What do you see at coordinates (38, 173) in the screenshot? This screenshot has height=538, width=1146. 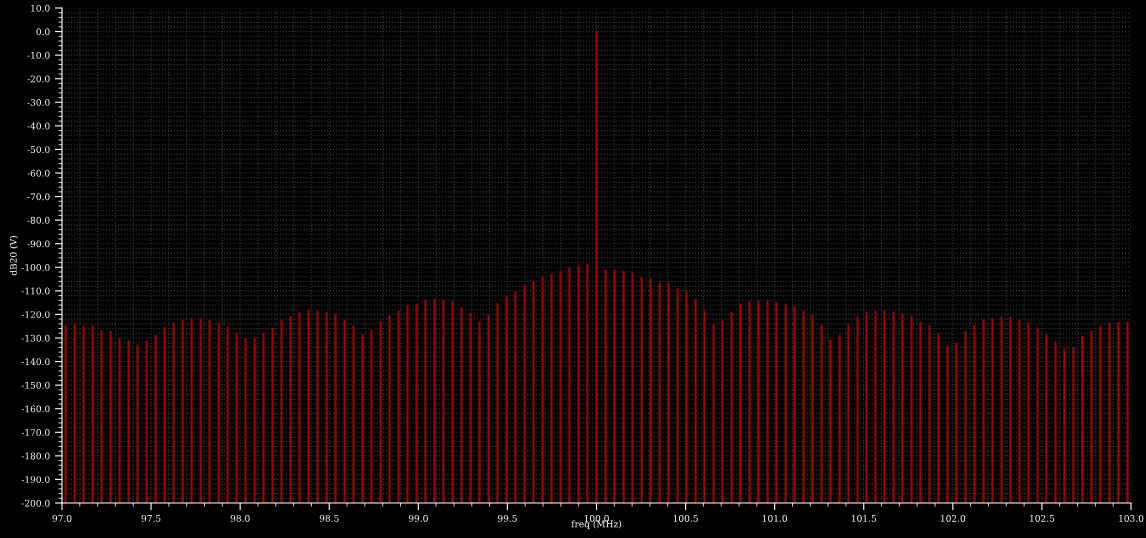 I see `y-tick-label: -60.0` at bounding box center [38, 173].